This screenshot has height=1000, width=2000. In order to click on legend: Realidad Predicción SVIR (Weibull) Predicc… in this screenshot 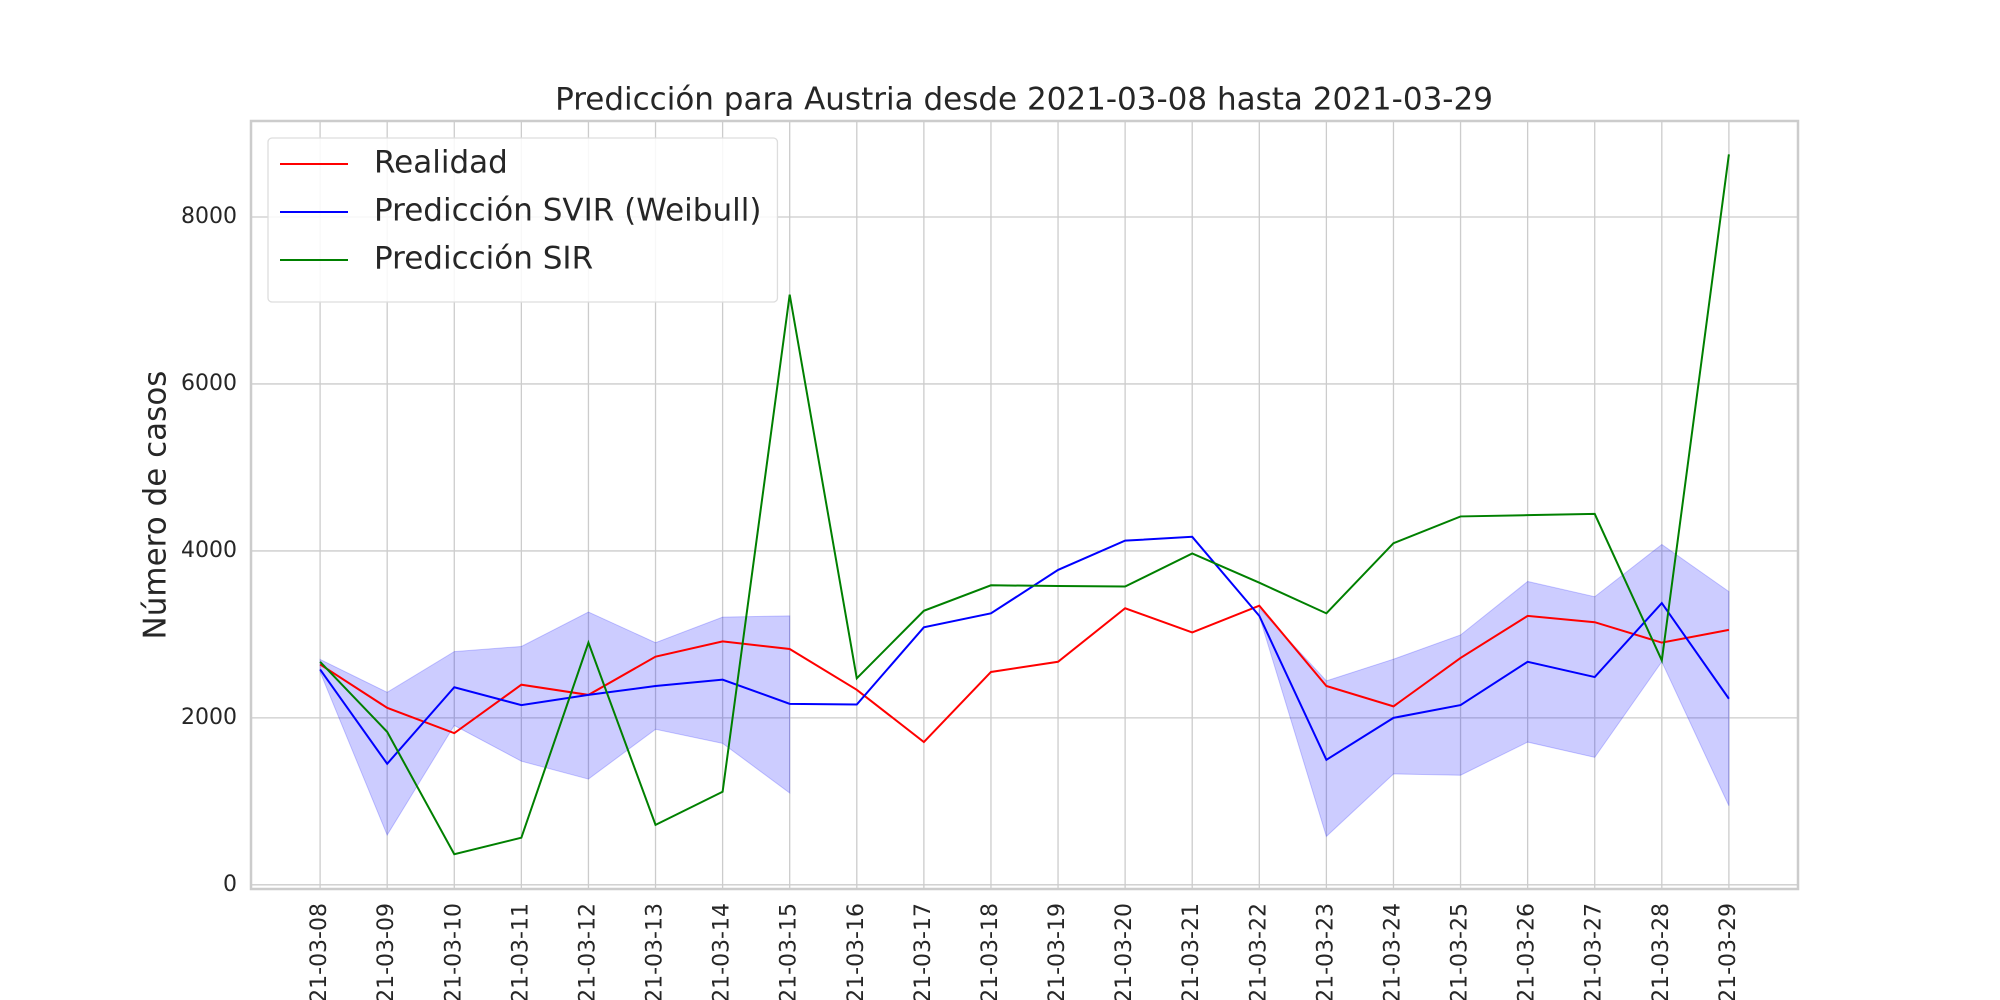, I will do `click(523, 220)`.